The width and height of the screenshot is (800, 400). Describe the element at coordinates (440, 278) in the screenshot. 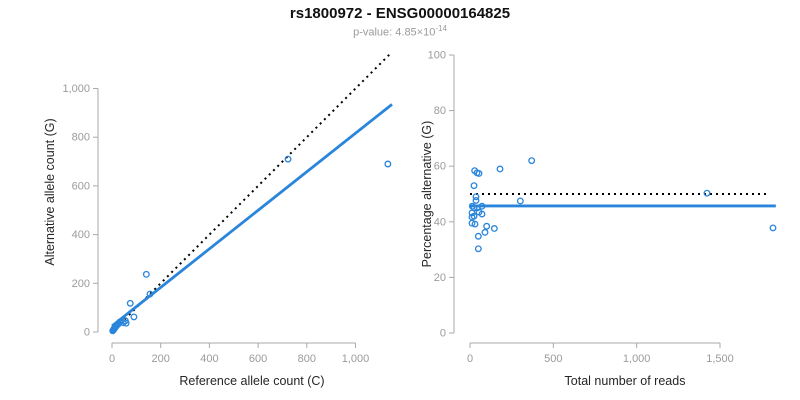

I see `y-tick-label: 20` at that location.